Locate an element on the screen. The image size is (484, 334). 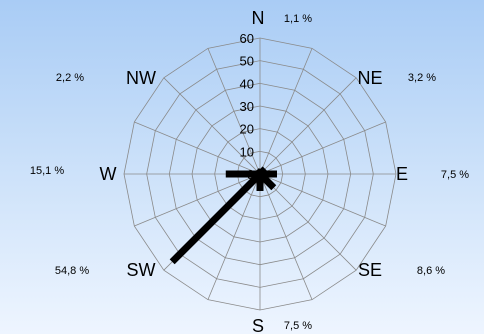
tick-label-60: 60 is located at coordinates (247, 38).